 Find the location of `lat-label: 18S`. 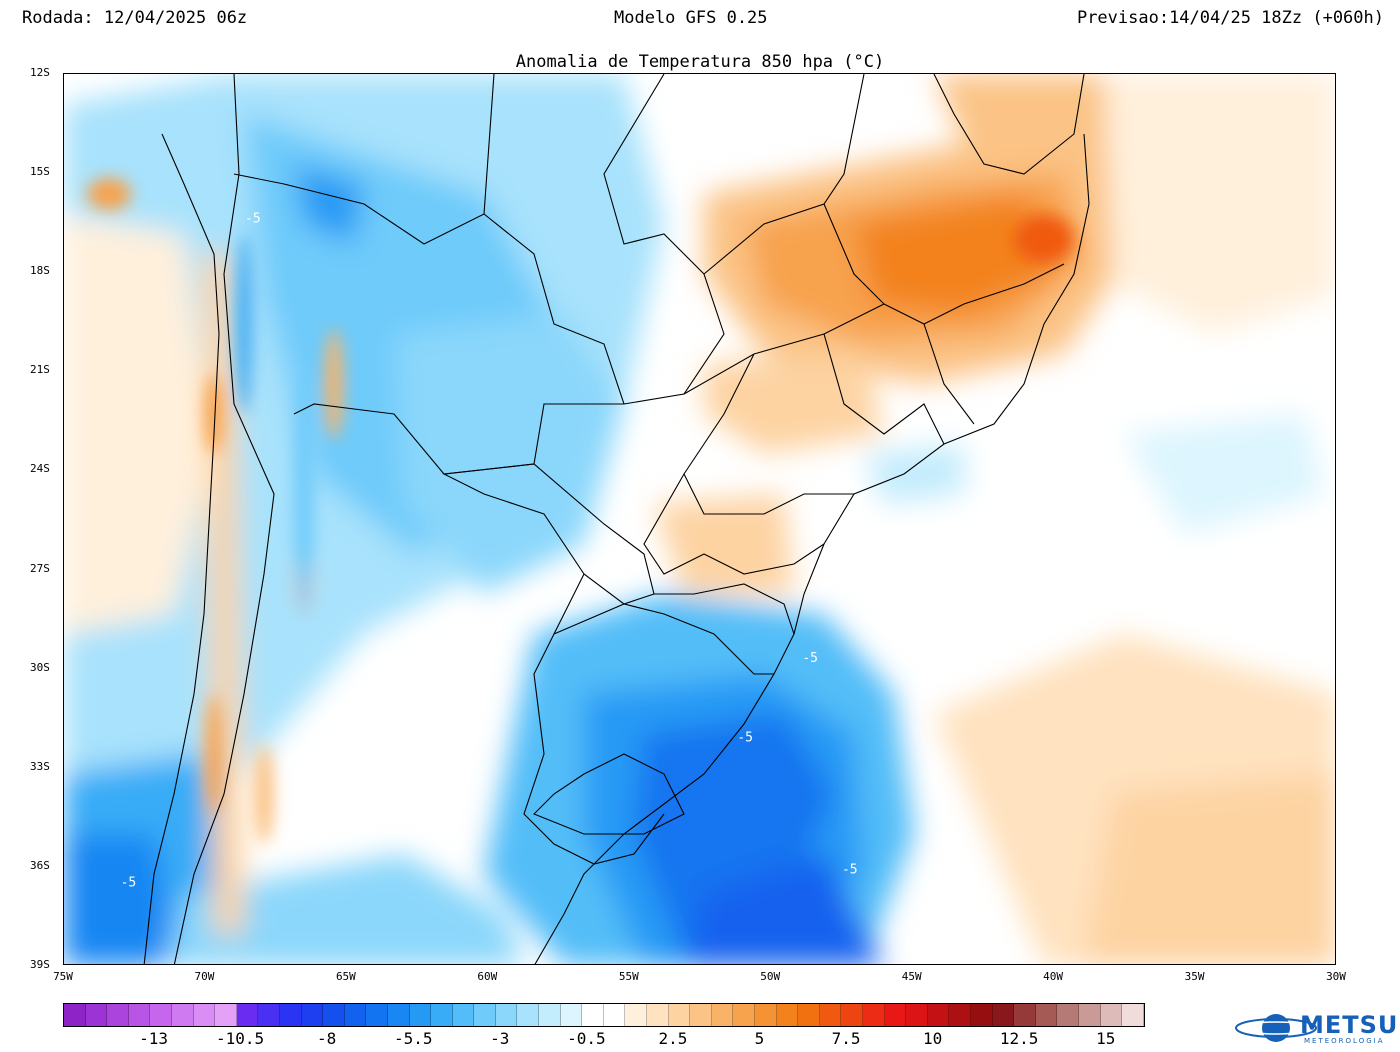

lat-label: 18S is located at coordinates (40, 271).